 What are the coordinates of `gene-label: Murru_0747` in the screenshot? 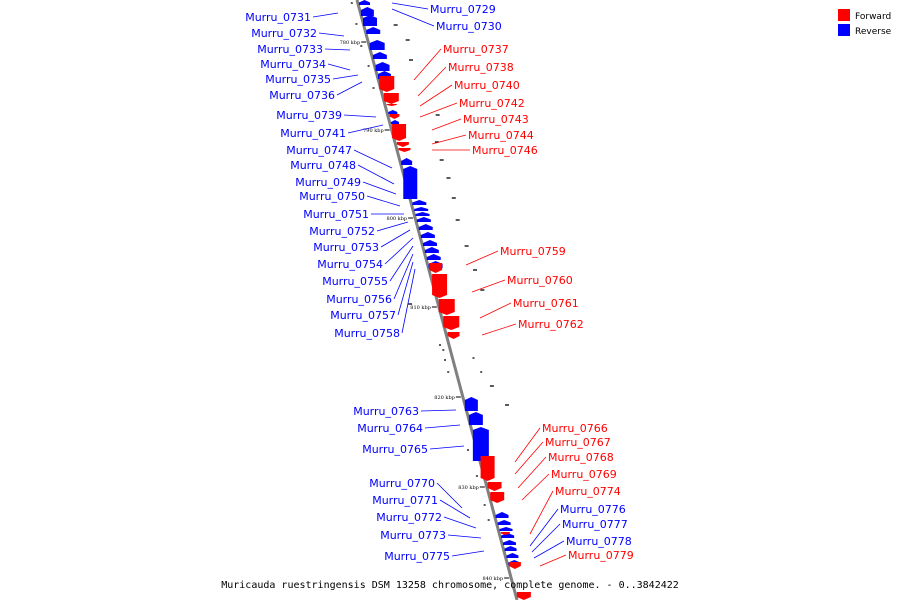 It's located at (319, 150).